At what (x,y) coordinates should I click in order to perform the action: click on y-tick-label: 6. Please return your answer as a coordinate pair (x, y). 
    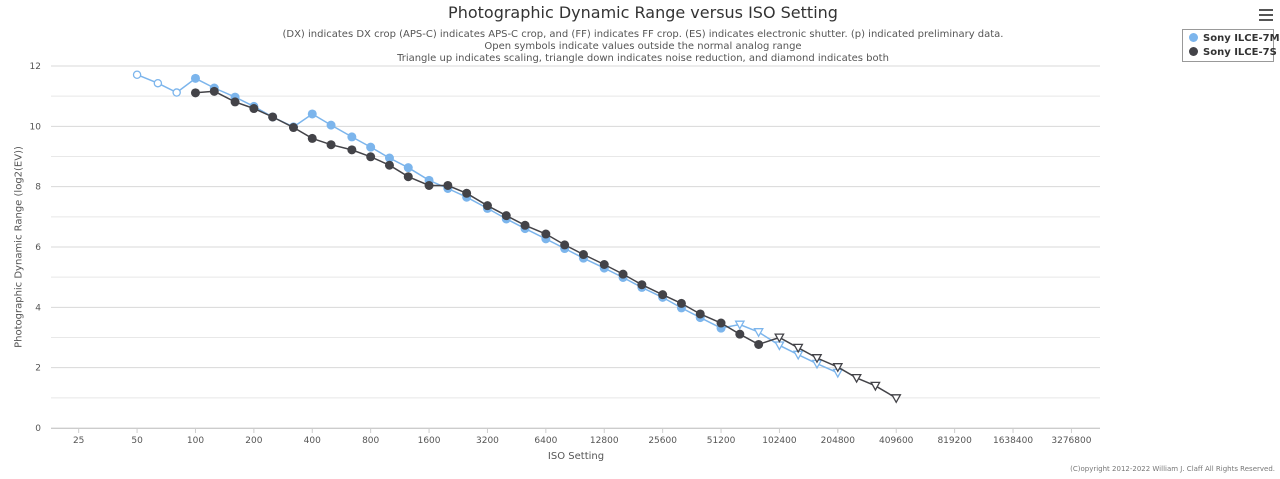
    Looking at the image, I should click on (38, 248).